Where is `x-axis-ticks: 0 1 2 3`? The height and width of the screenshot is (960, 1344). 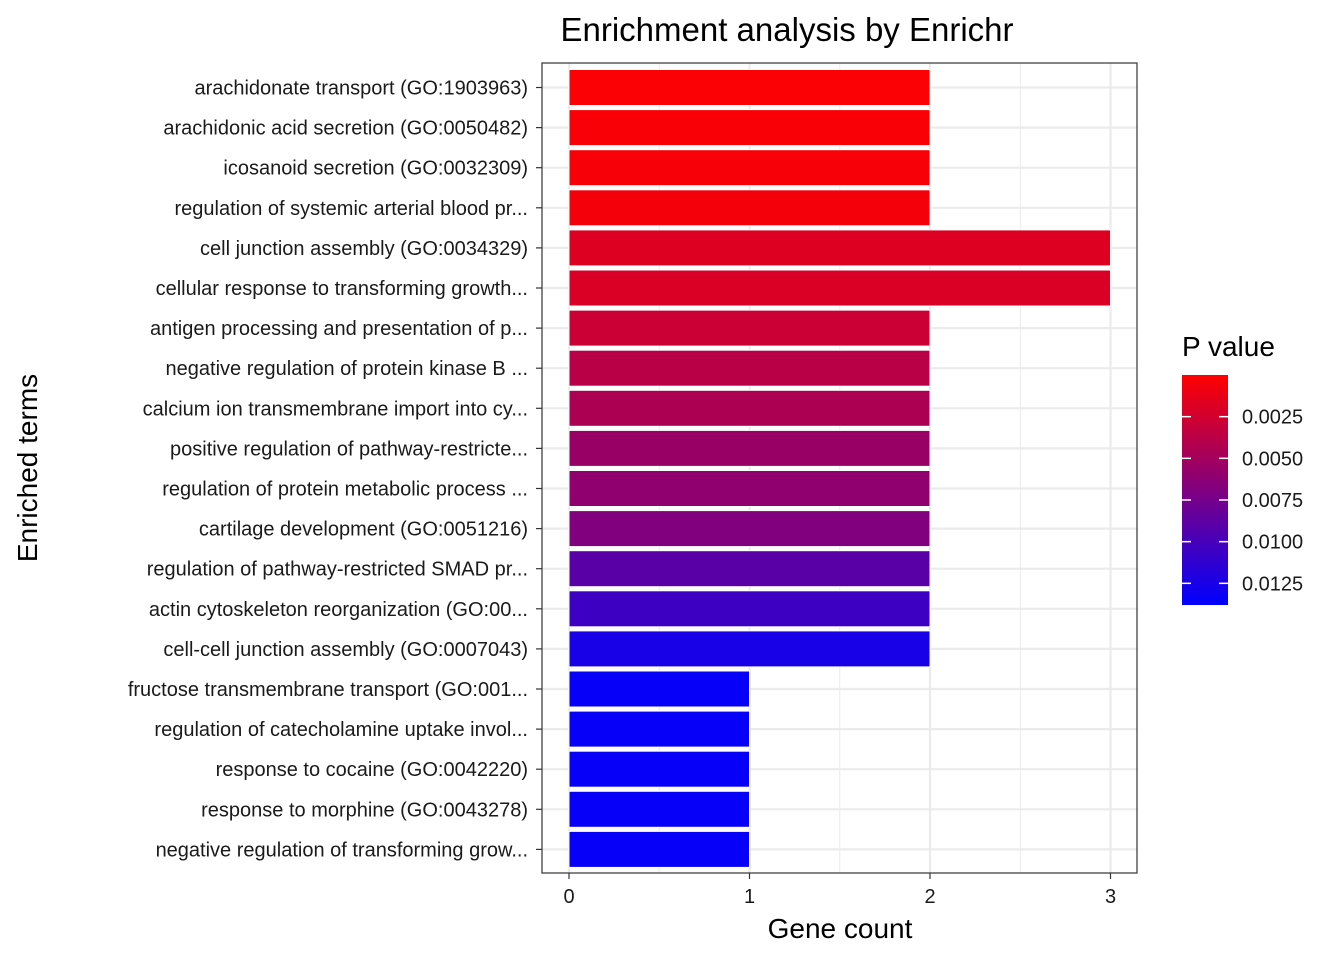
x-axis-ticks: 0 1 2 3 is located at coordinates (839, 890).